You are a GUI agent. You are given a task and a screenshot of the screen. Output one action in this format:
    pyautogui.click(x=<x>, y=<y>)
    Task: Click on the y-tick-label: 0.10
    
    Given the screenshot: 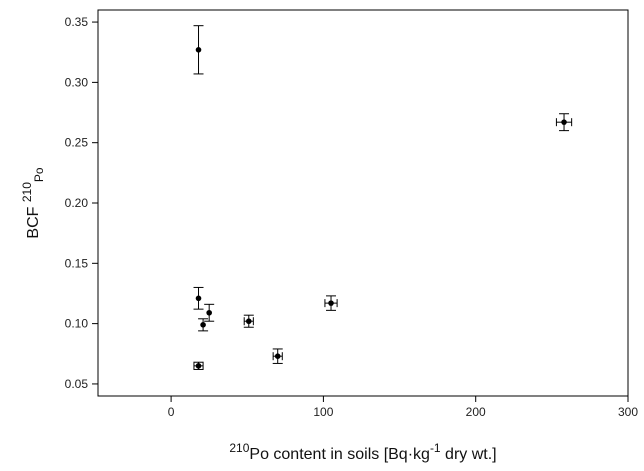 What is the action you would take?
    pyautogui.click(x=77, y=324)
    